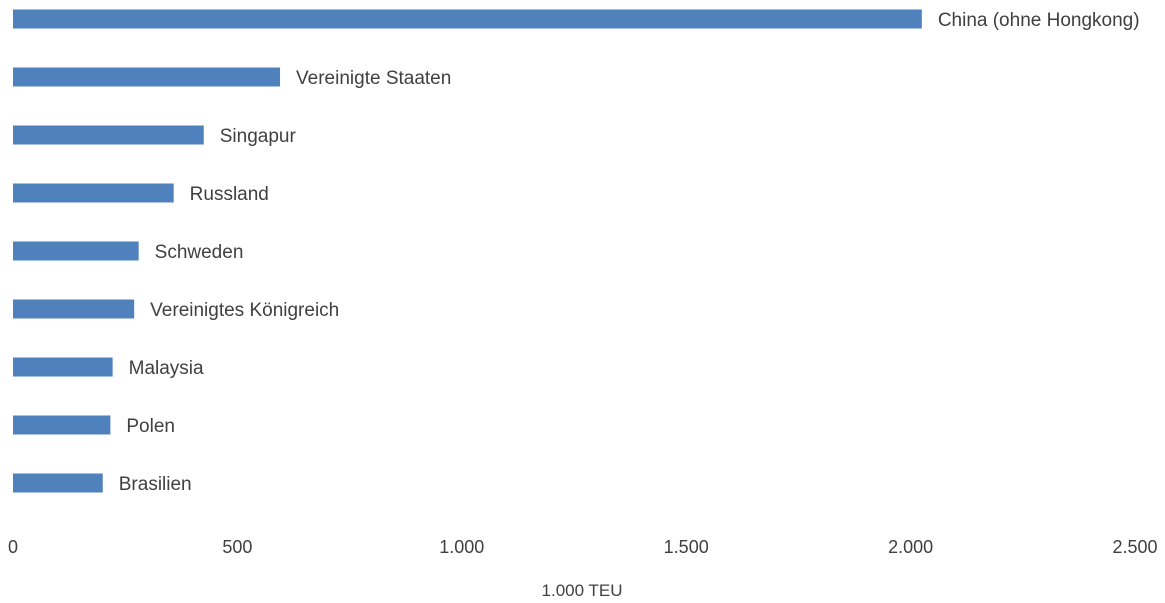 The image size is (1165, 603). What do you see at coordinates (199, 252) in the screenshot?
I see `bar-label-5: Schweden` at bounding box center [199, 252].